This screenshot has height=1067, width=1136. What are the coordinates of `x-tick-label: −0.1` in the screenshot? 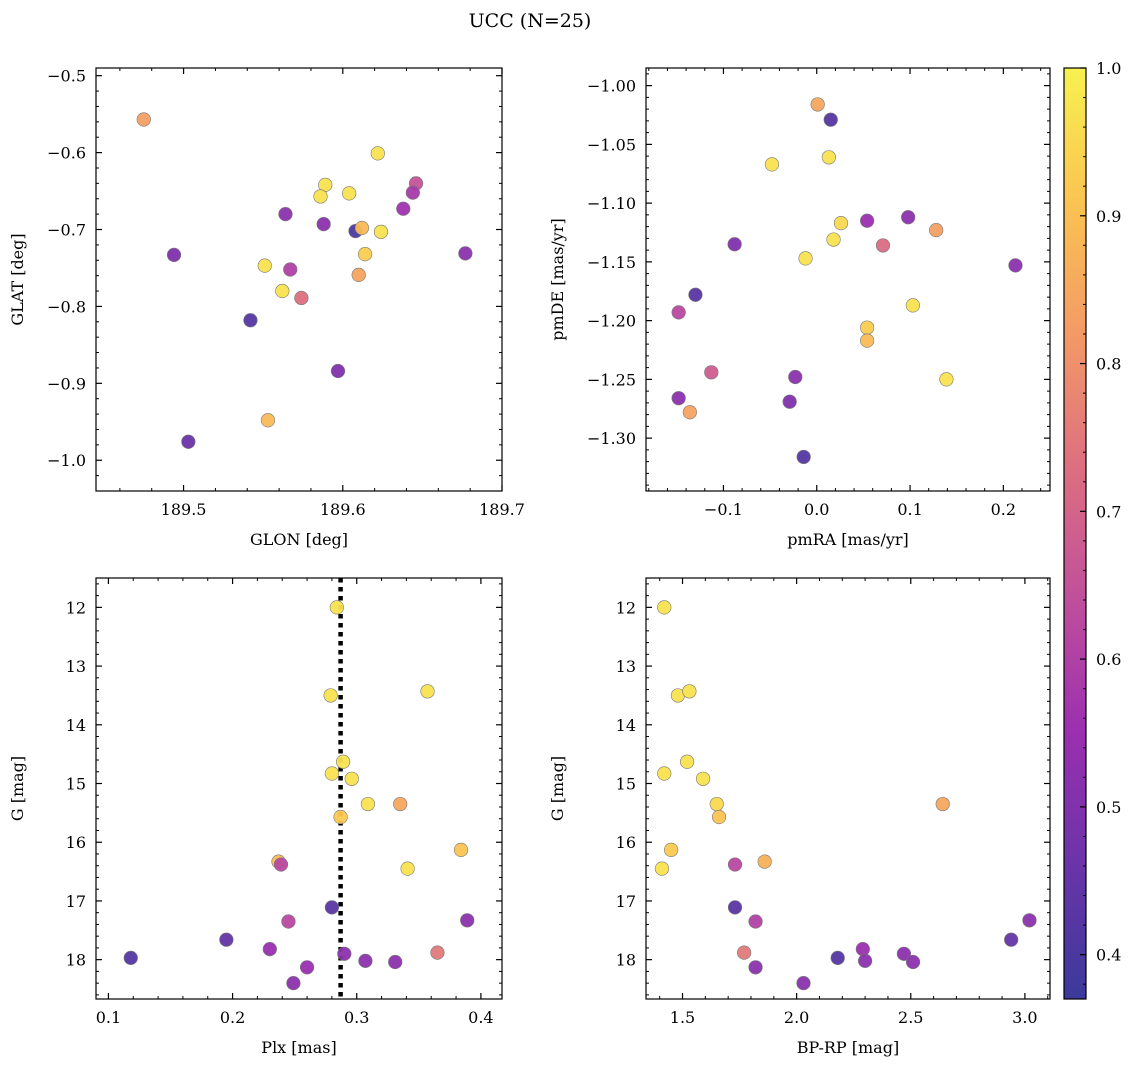 It's located at (723, 509).